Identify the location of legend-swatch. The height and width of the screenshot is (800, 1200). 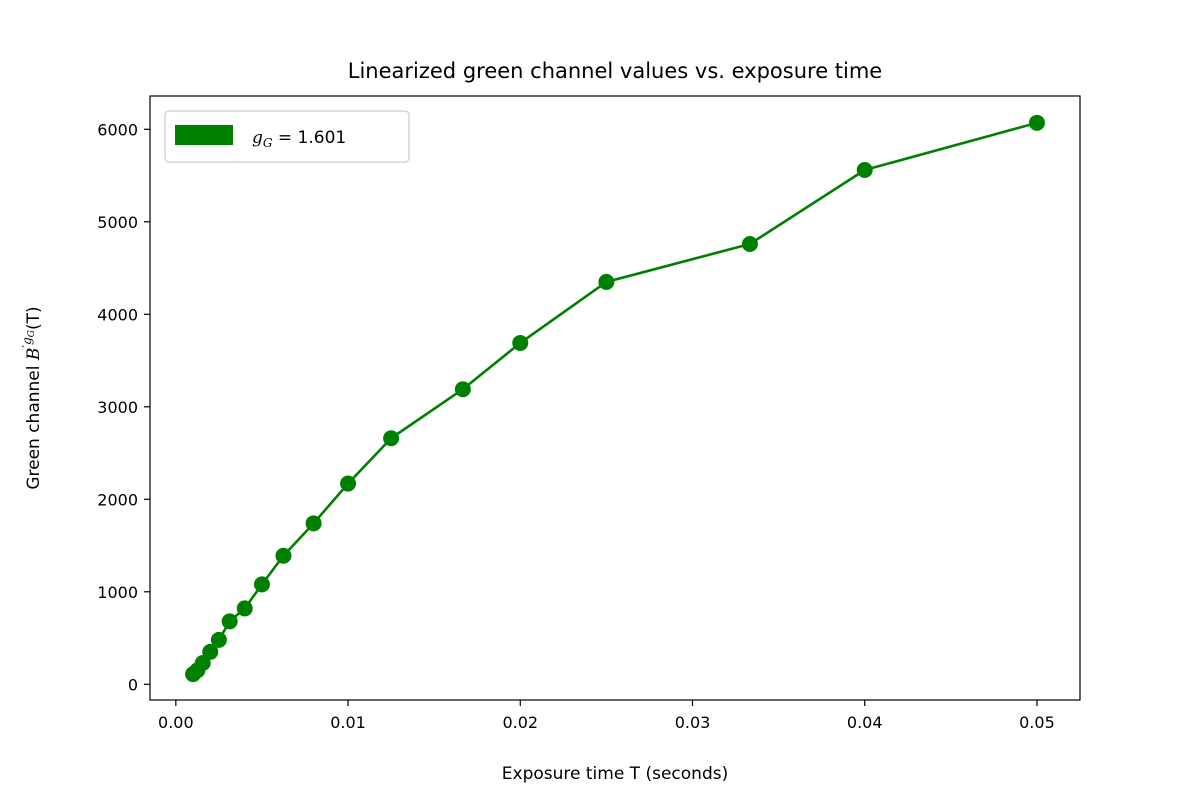
(204, 135).